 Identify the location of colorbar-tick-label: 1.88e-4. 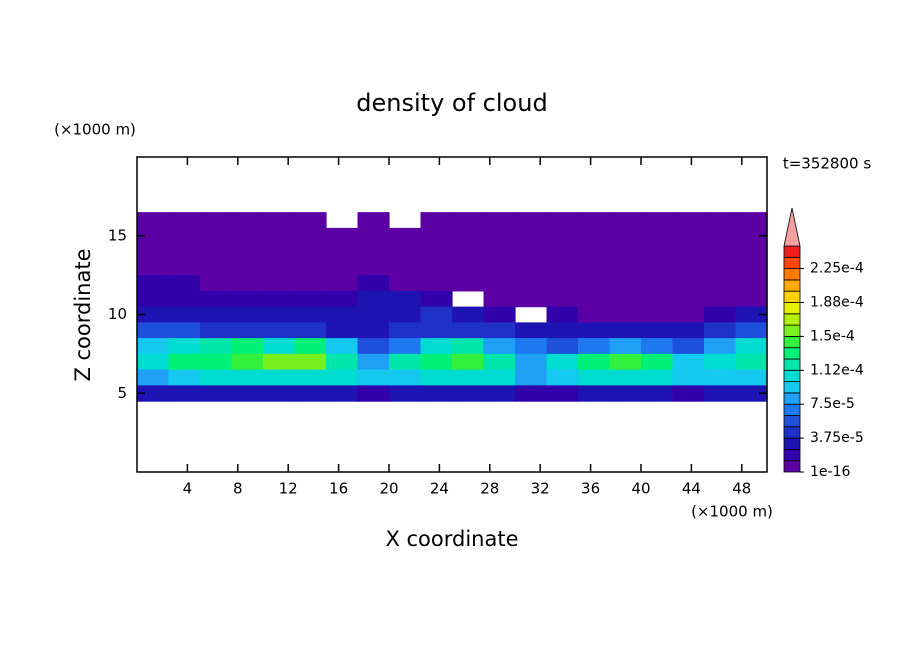
(837, 303).